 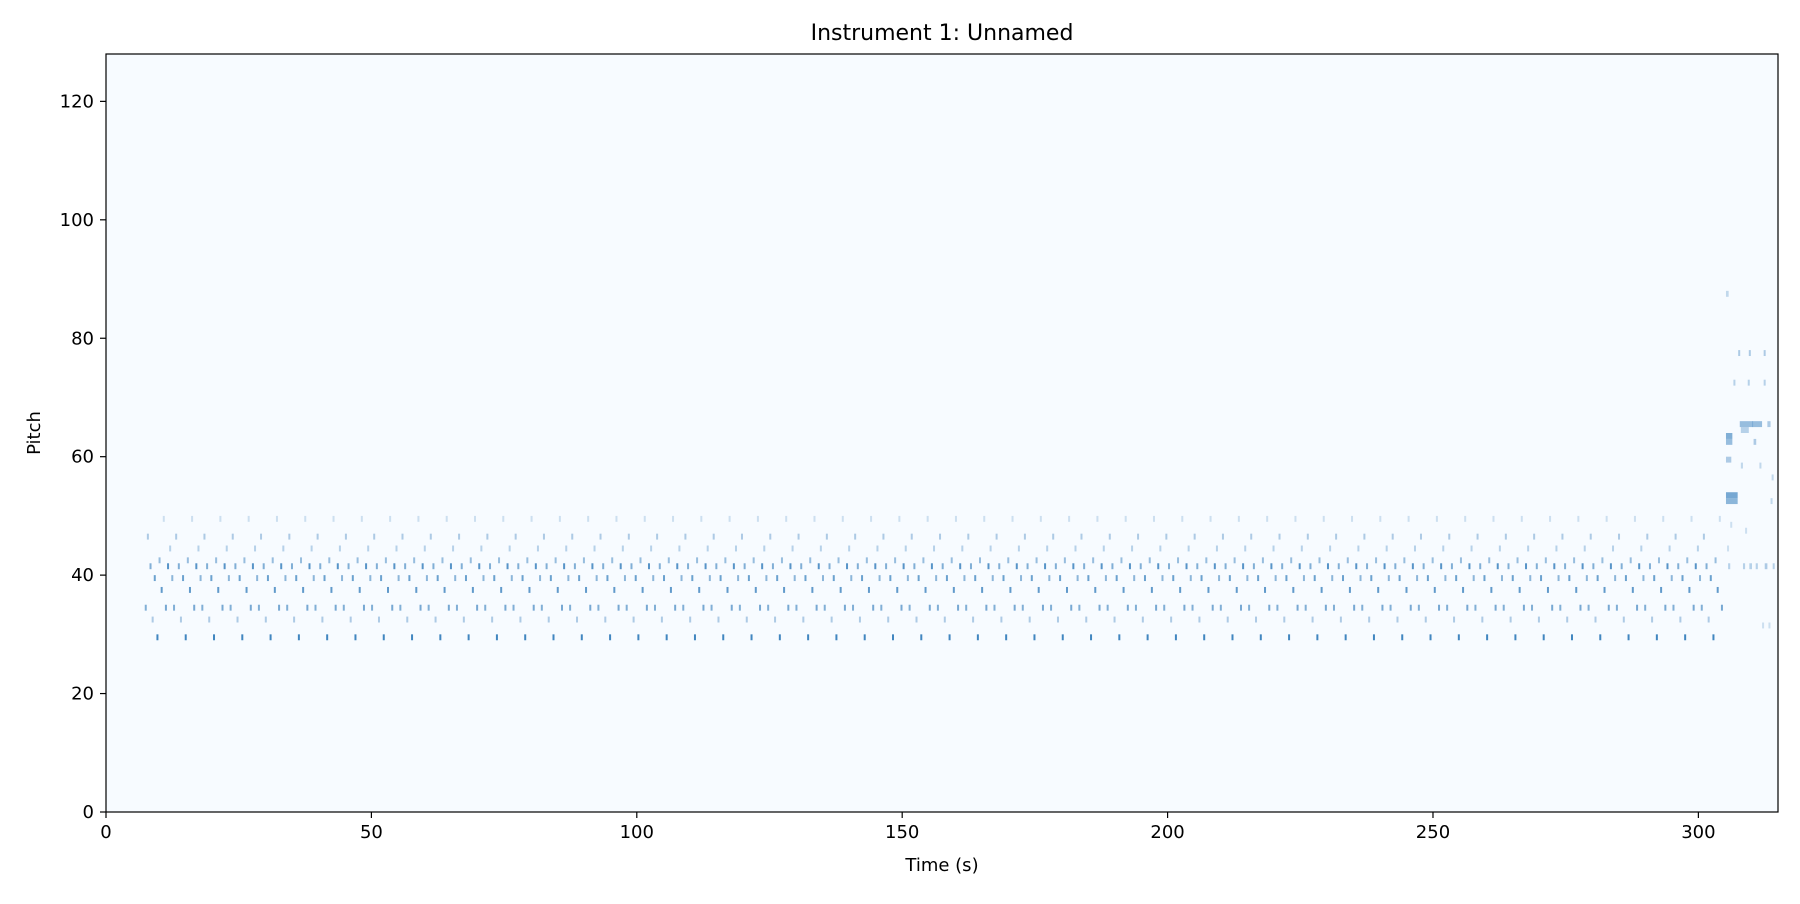 What do you see at coordinates (82, 575) in the screenshot?
I see `y-tick-label: 40` at bounding box center [82, 575].